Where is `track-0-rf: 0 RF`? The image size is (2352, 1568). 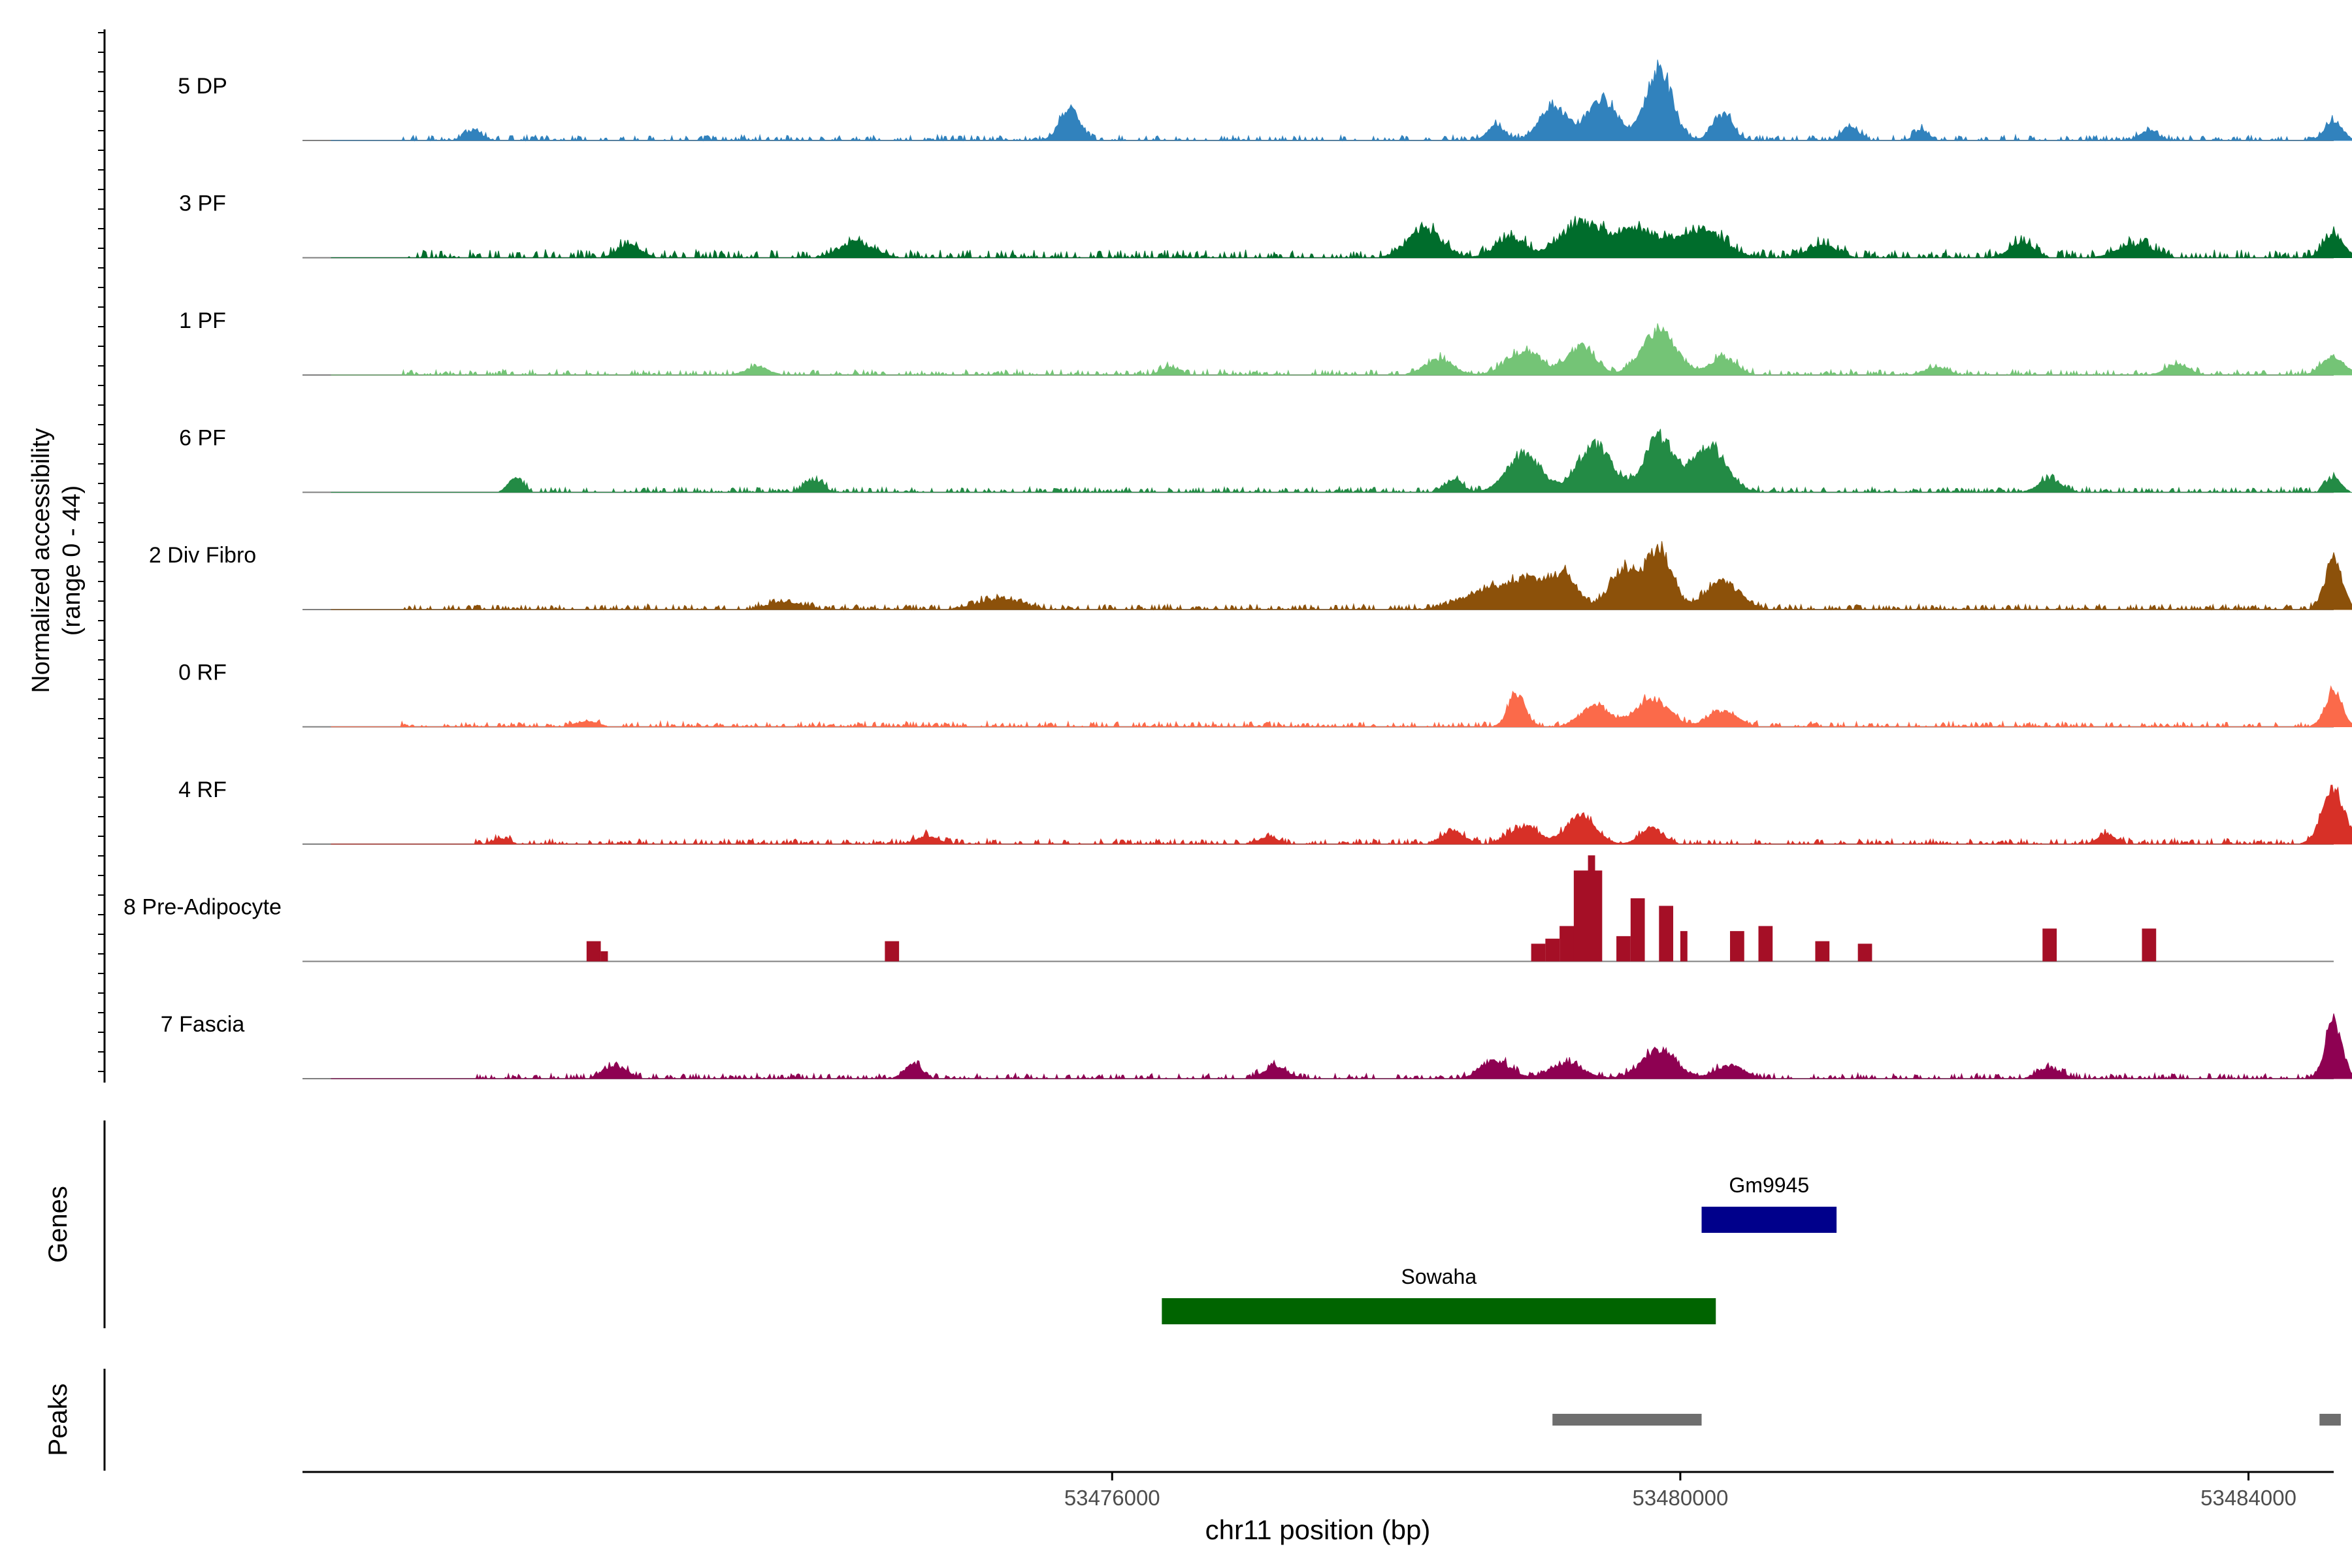 track-0-rf: 0 RF is located at coordinates (1265, 694).